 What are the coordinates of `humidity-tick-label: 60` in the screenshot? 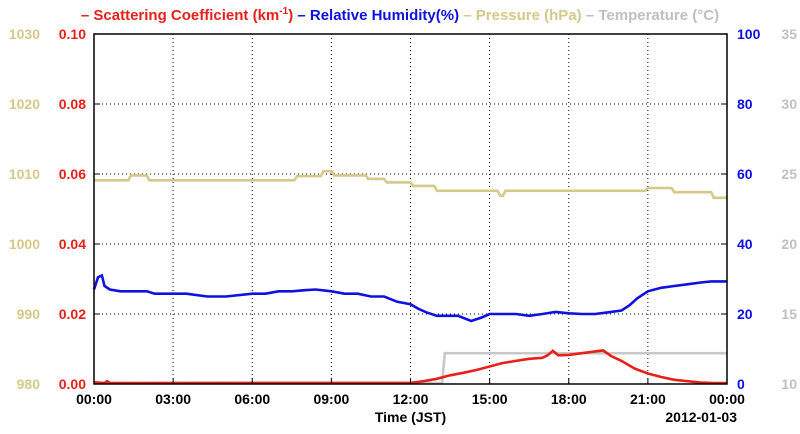 It's located at (745, 174).